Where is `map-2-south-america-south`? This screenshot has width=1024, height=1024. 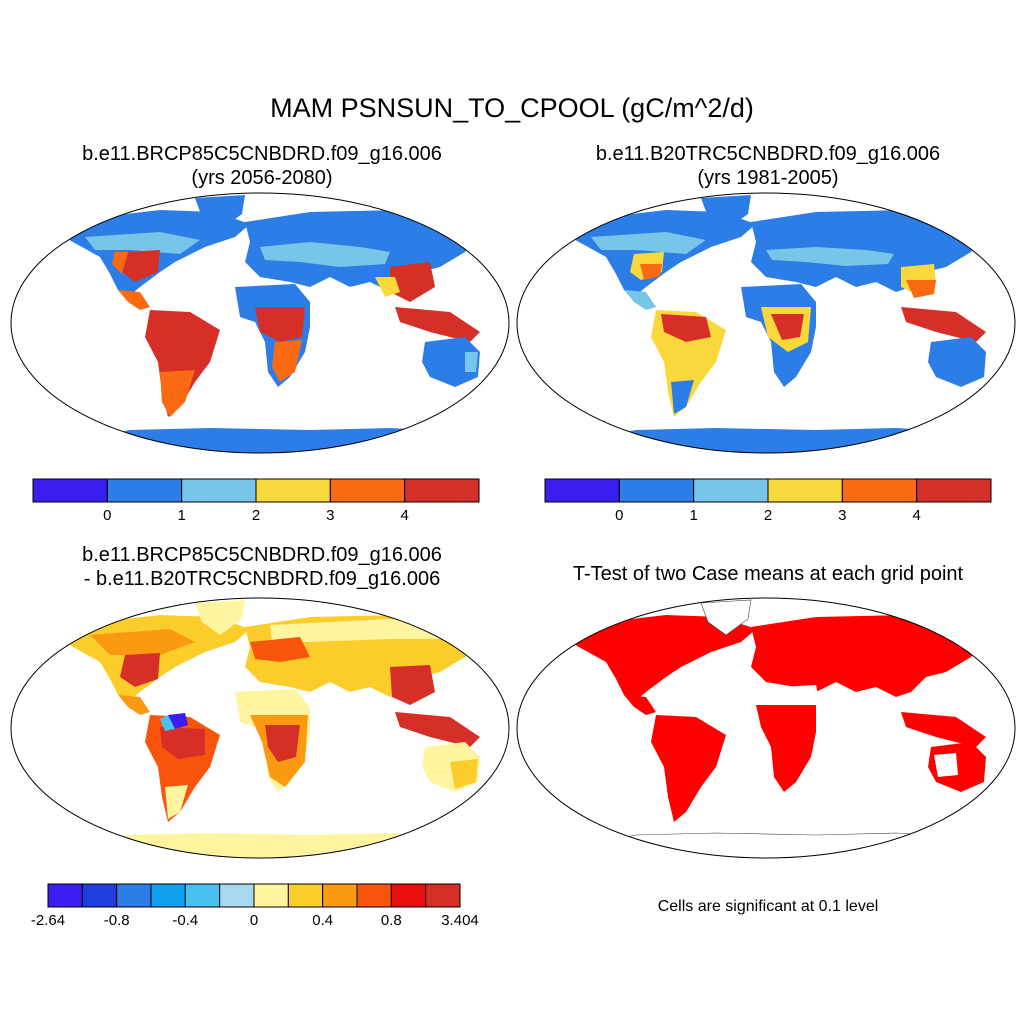 map-2-south-america-south is located at coordinates (682, 397).